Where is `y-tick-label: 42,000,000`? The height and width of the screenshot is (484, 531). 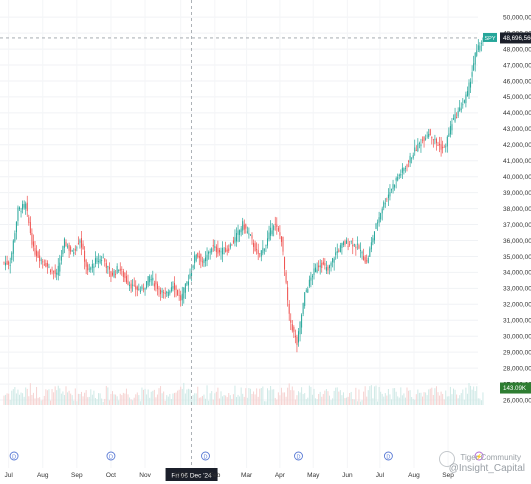 y-tick-label: 42,000,000 is located at coordinates (517, 145).